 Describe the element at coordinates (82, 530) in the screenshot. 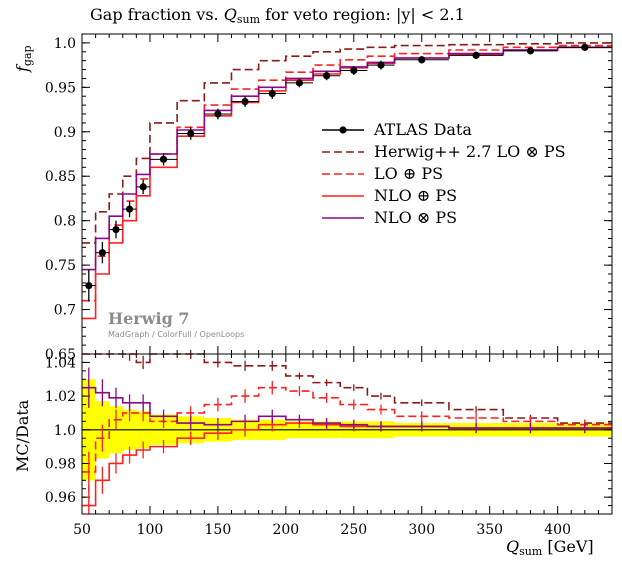

I see `x-tick-label: 50` at that location.